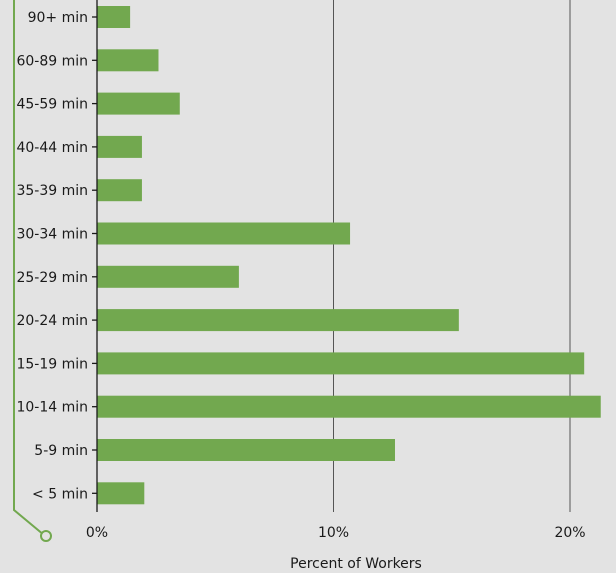  I want to click on axes, so click(95, 256).